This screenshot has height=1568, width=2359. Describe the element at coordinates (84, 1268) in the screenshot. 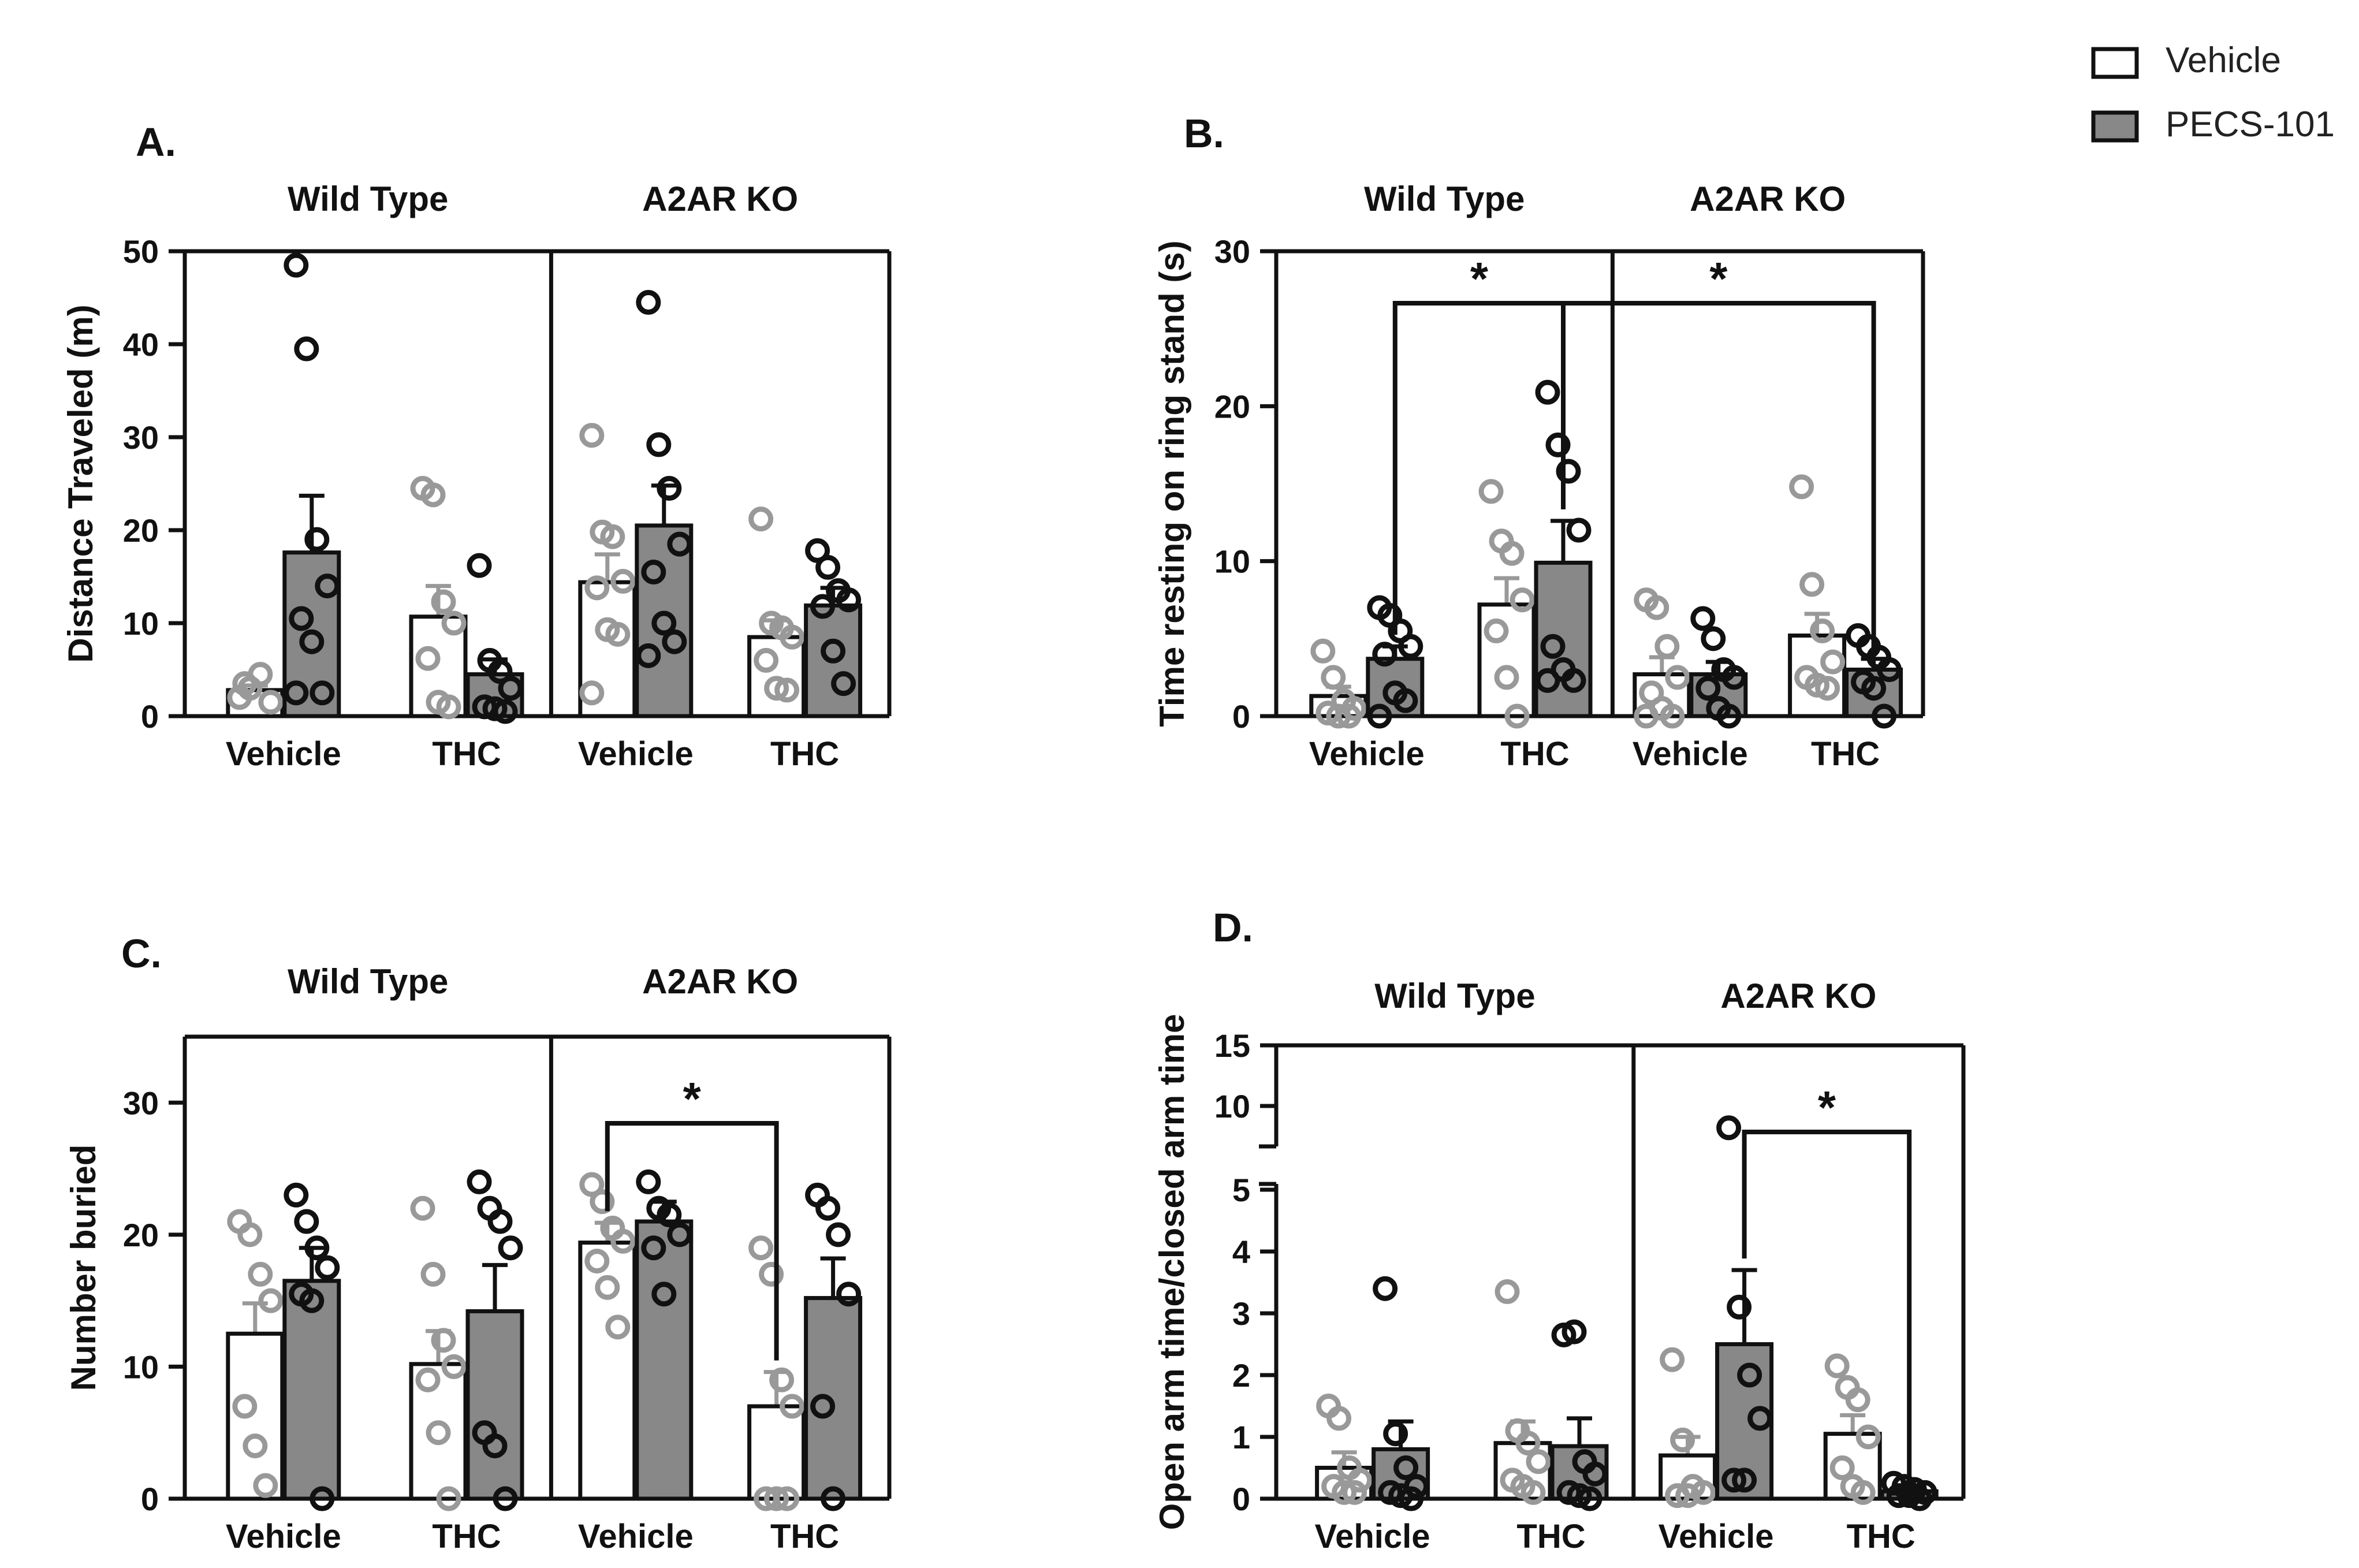

I see `y-axis-label: Number buried` at that location.